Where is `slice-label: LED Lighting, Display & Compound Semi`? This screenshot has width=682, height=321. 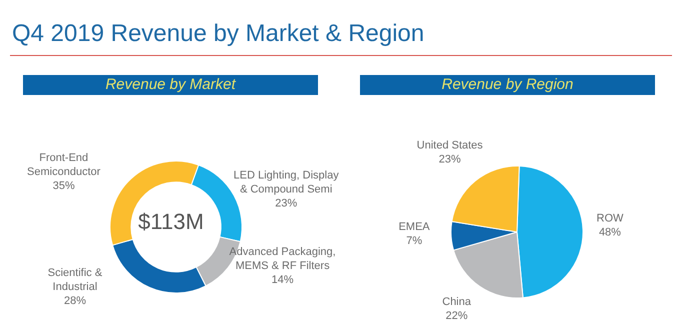
slice-label: LED Lighting, Display & Compound Semi is located at coordinates (287, 182).